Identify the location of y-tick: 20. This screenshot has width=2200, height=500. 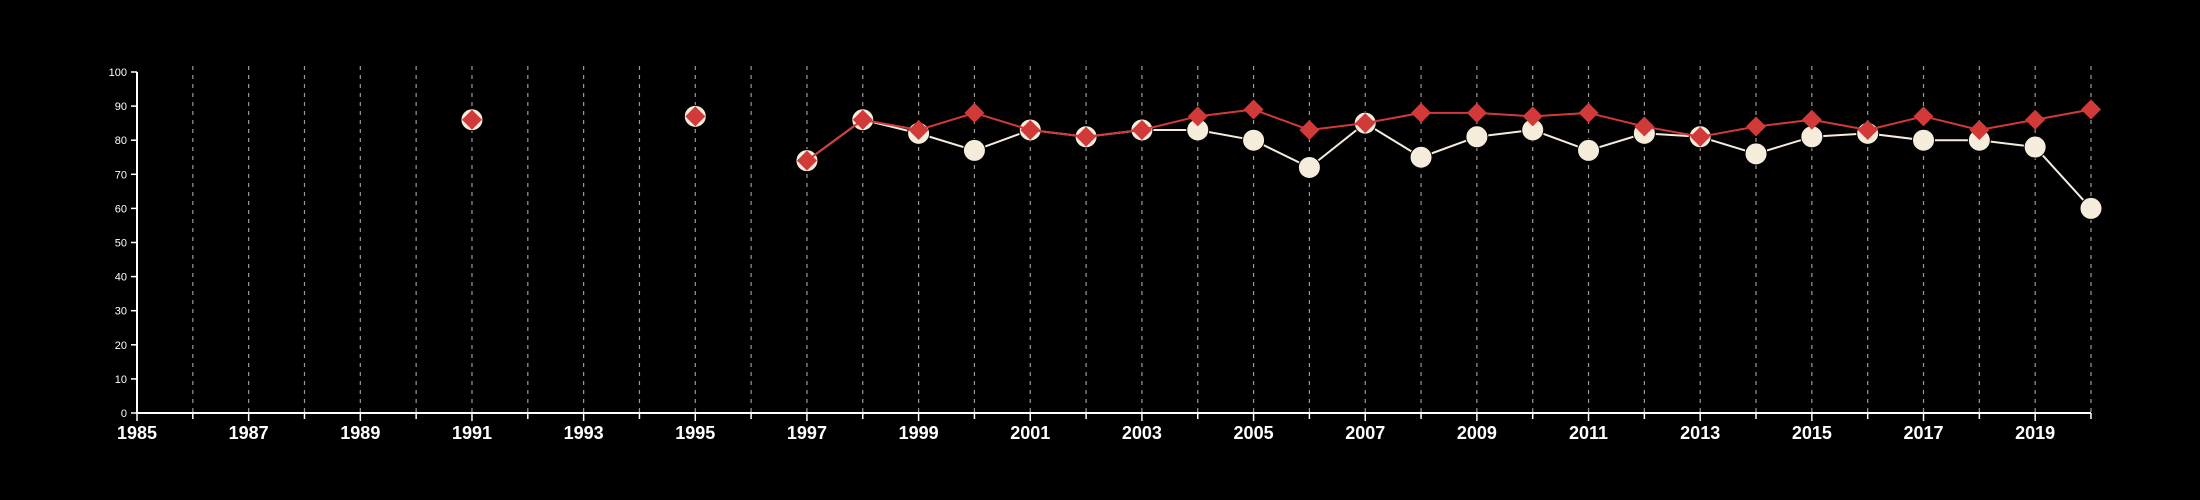
(126, 346).